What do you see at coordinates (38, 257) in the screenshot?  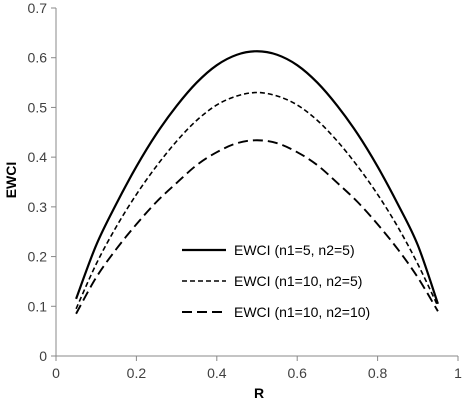 I see `y-tick-label: 0.2` at bounding box center [38, 257].